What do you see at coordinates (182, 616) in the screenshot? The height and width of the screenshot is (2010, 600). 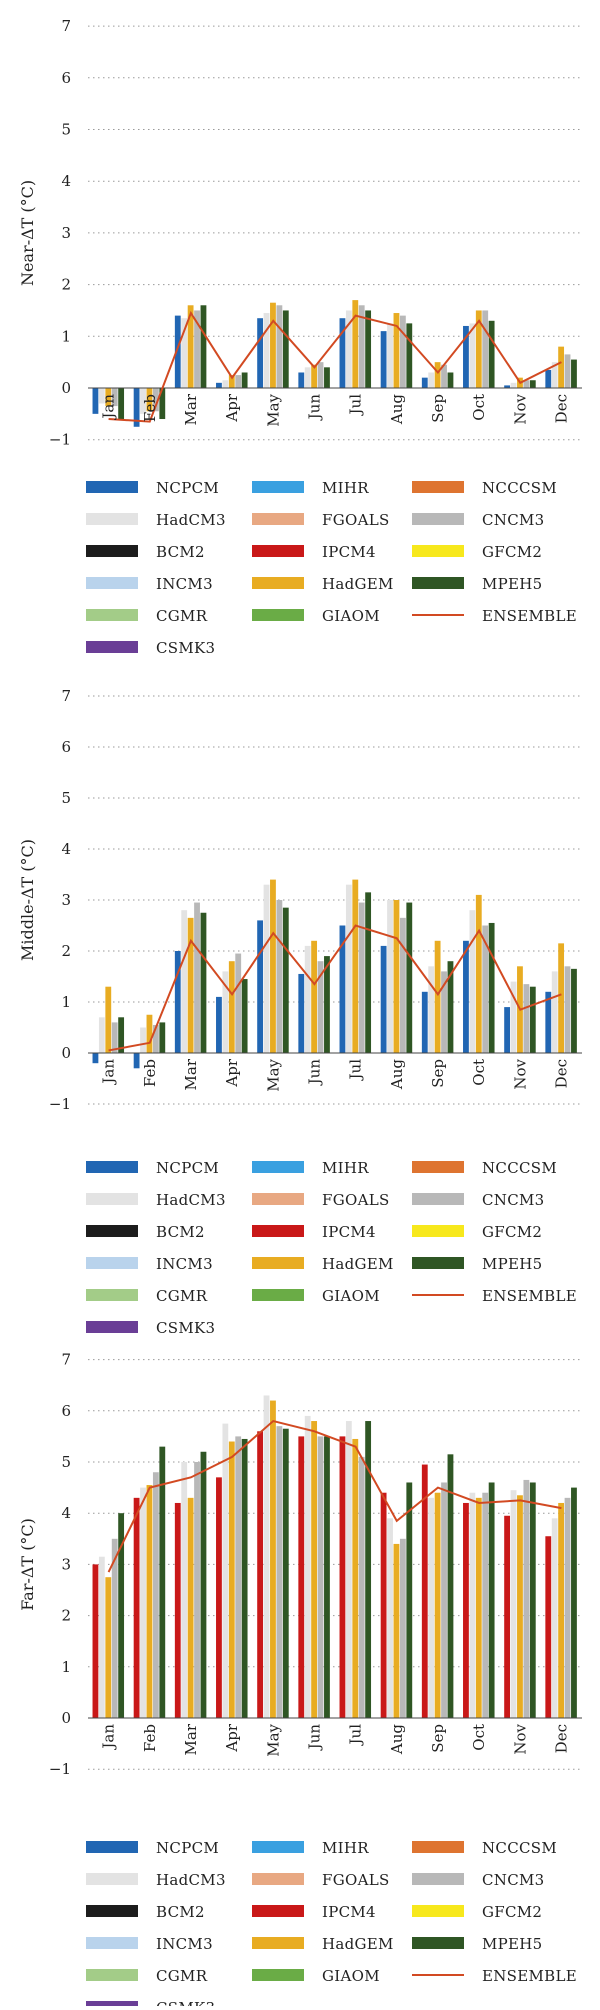 I see `legend-label-cgmr: CGMR` at bounding box center [182, 616].